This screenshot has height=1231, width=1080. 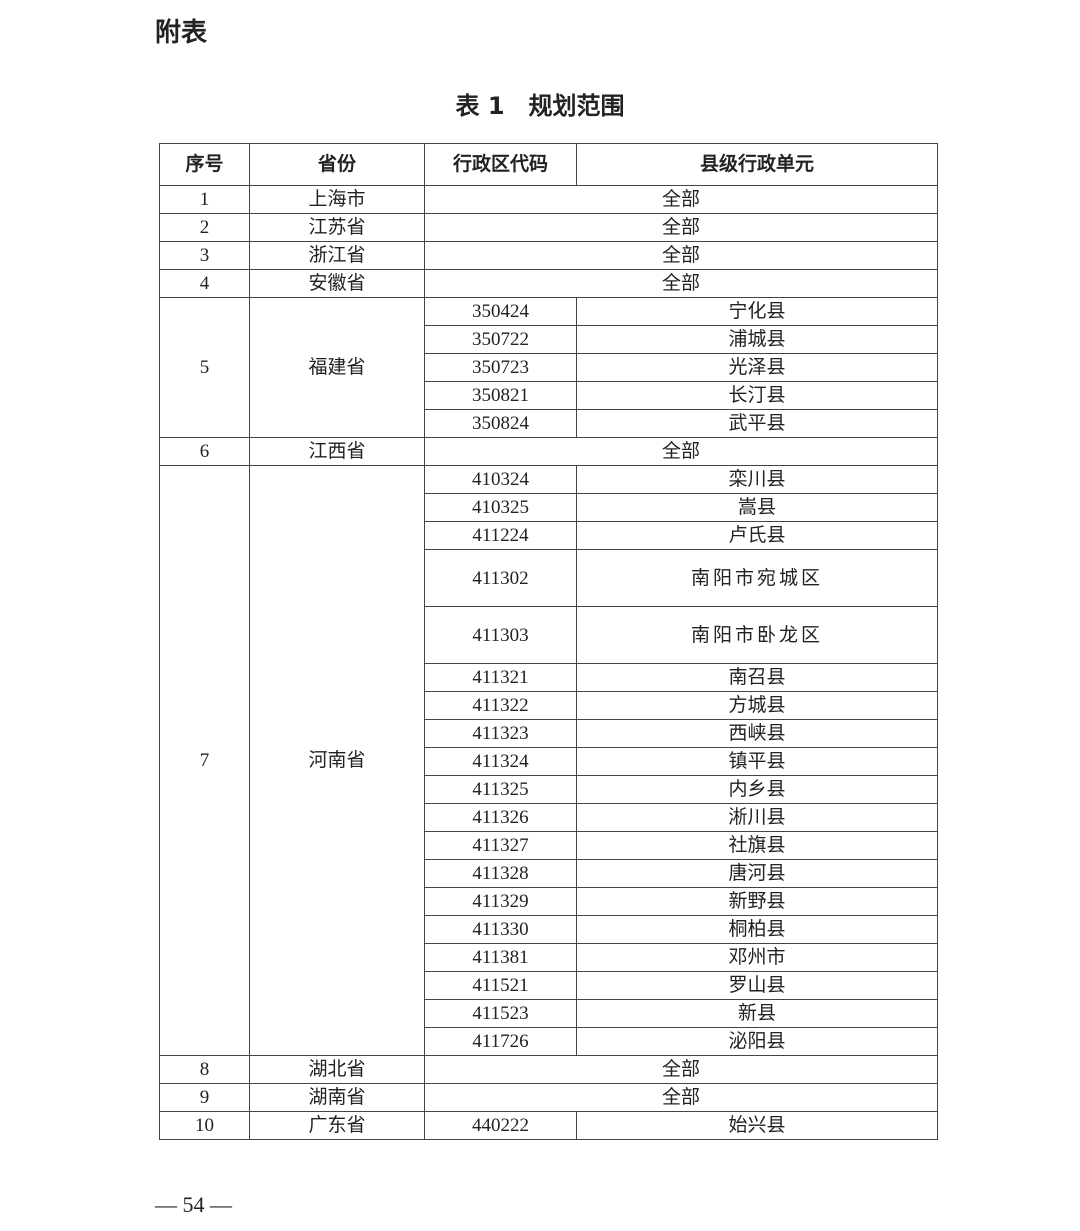 What do you see at coordinates (337, 227) in the screenshot?
I see `province: 江苏省` at bounding box center [337, 227].